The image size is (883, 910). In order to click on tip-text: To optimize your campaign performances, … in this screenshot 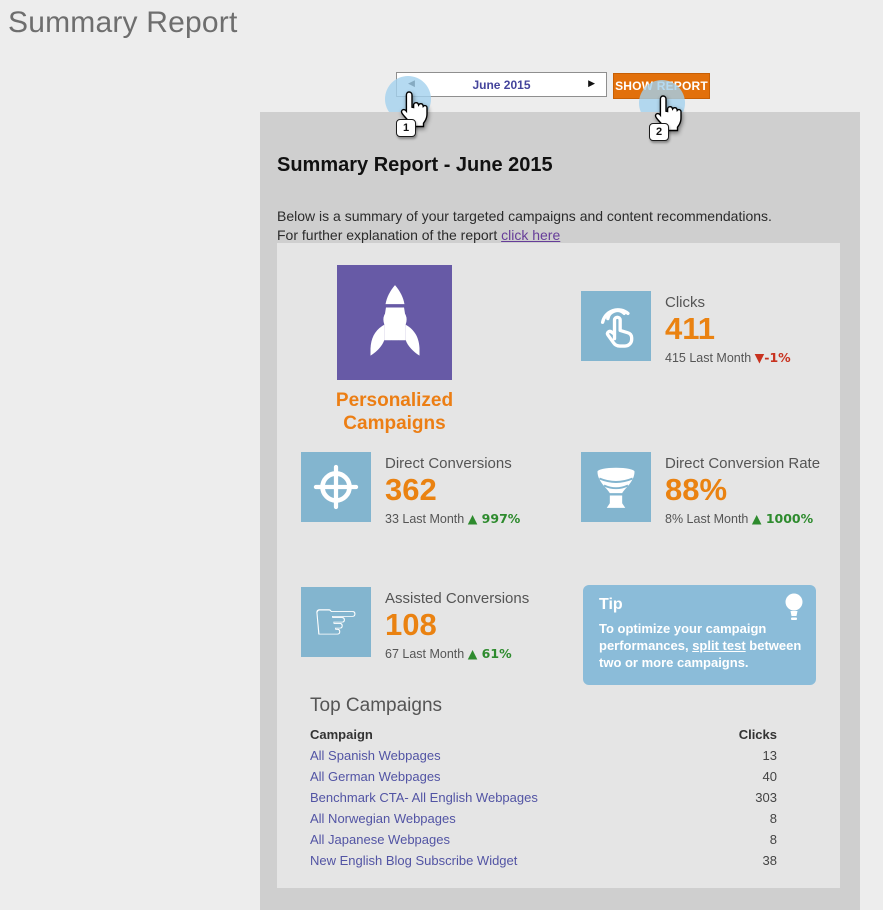, I will do `click(700, 645)`.